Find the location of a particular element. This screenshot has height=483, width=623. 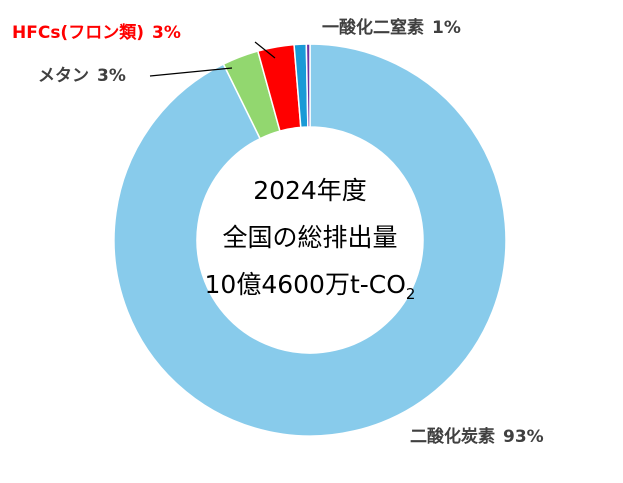

label-name: HFCs(フロン類) is located at coordinates (78, 33).